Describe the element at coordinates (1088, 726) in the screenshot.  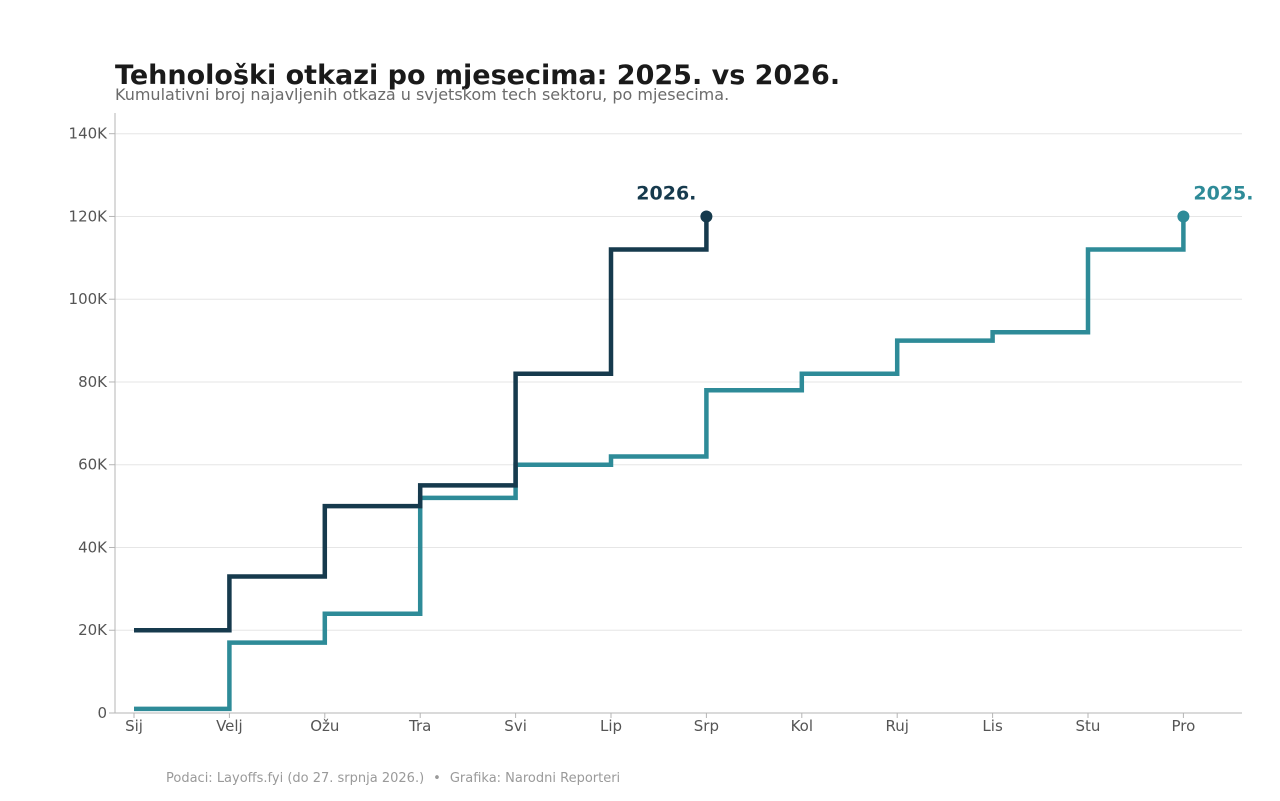
I see `x-tick-label: Stu` at that location.